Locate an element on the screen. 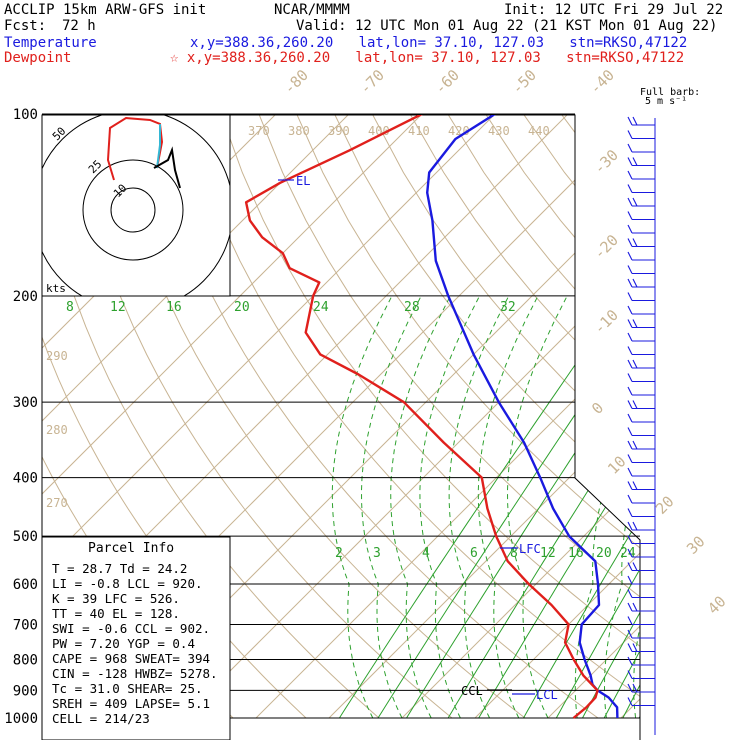 The image size is (740, 740). mixing-ratio-tick-label: 3 is located at coordinates (377, 553).